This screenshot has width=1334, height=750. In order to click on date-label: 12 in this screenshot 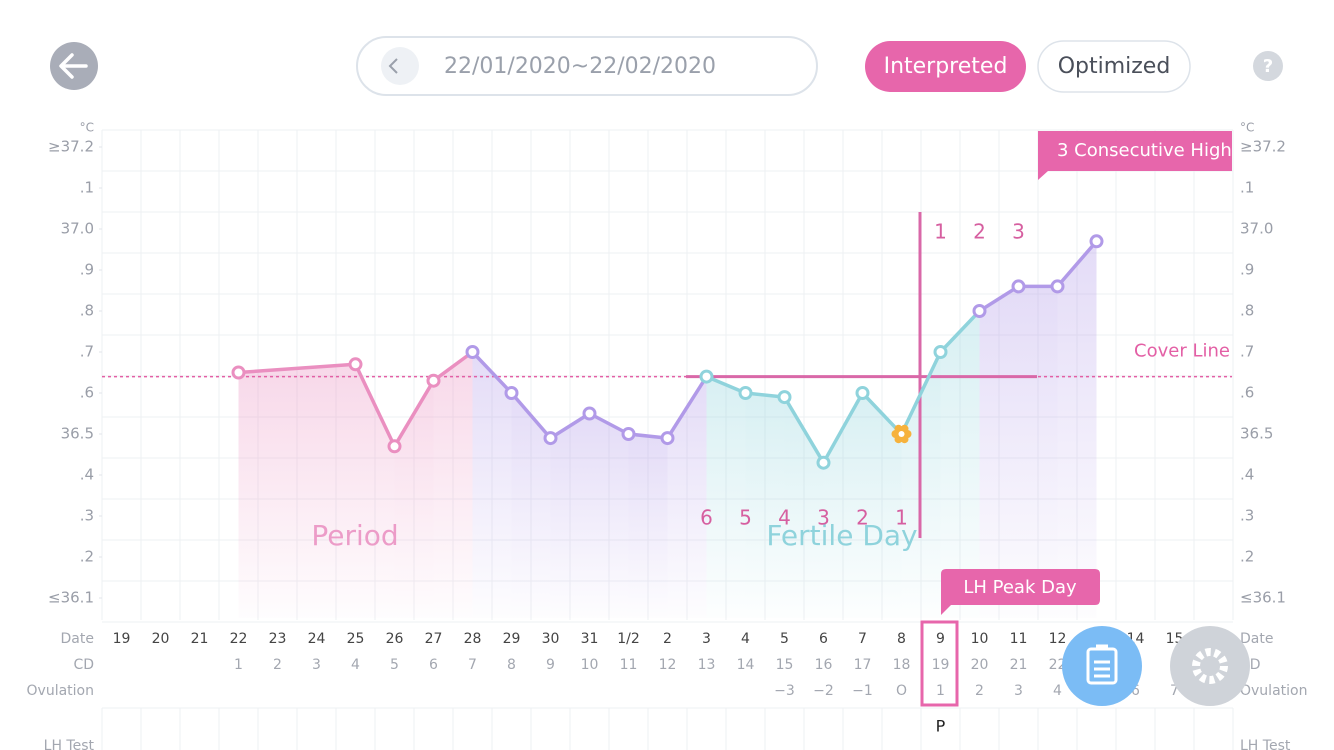, I will do `click(1058, 639)`.